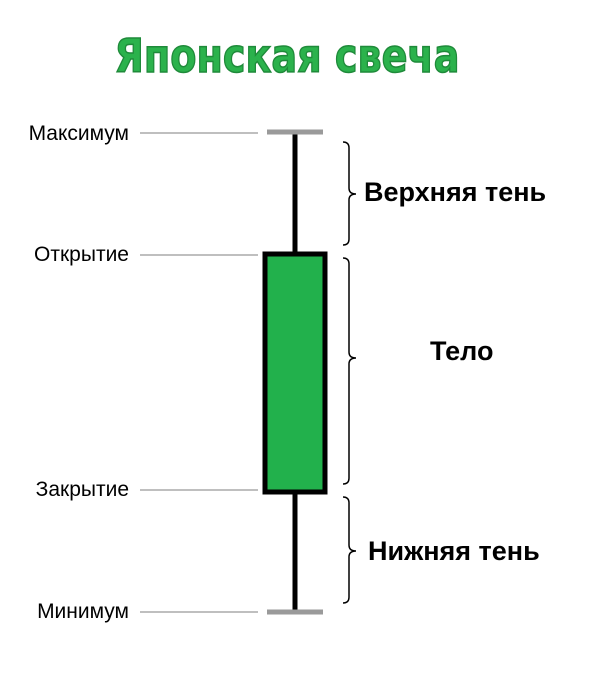 The width and height of the screenshot is (600, 680). Describe the element at coordinates (349, 550) in the screenshot. I see `brace-lower-shadow` at that location.